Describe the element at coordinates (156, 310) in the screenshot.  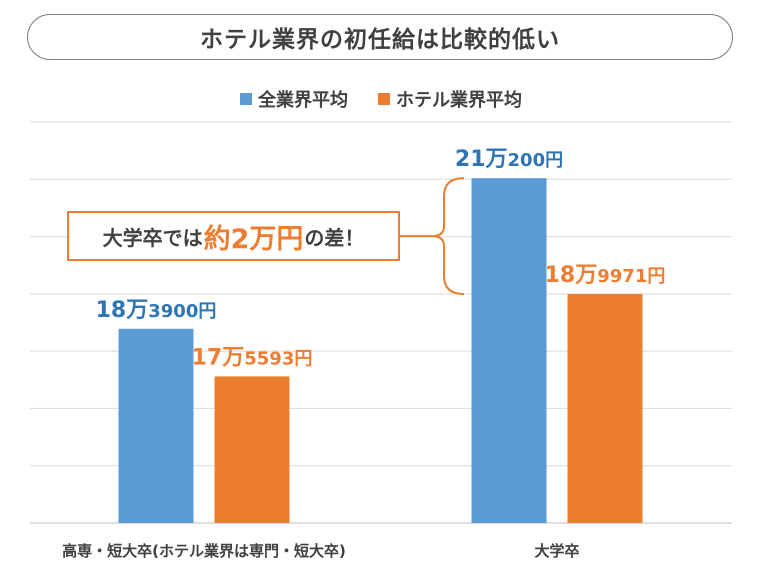
I see `data-label: 18万3900円` at that location.